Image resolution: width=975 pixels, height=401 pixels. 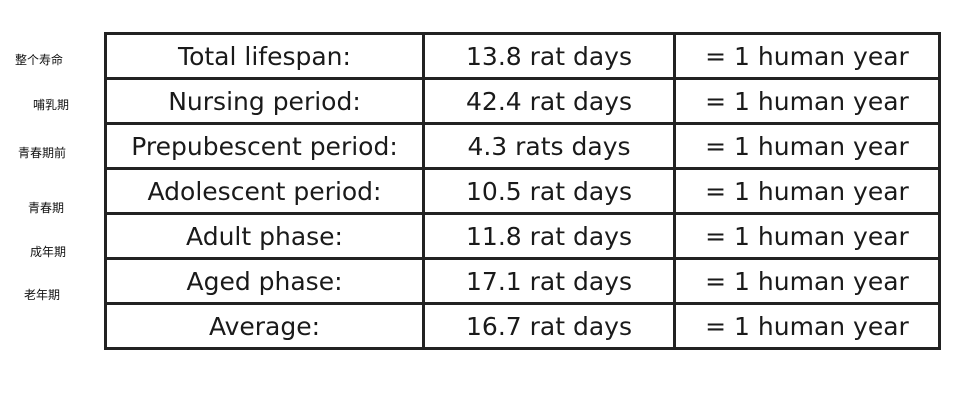 What do you see at coordinates (549, 101) in the screenshot?
I see `rat-days-cell: 42.4 rat days` at bounding box center [549, 101].